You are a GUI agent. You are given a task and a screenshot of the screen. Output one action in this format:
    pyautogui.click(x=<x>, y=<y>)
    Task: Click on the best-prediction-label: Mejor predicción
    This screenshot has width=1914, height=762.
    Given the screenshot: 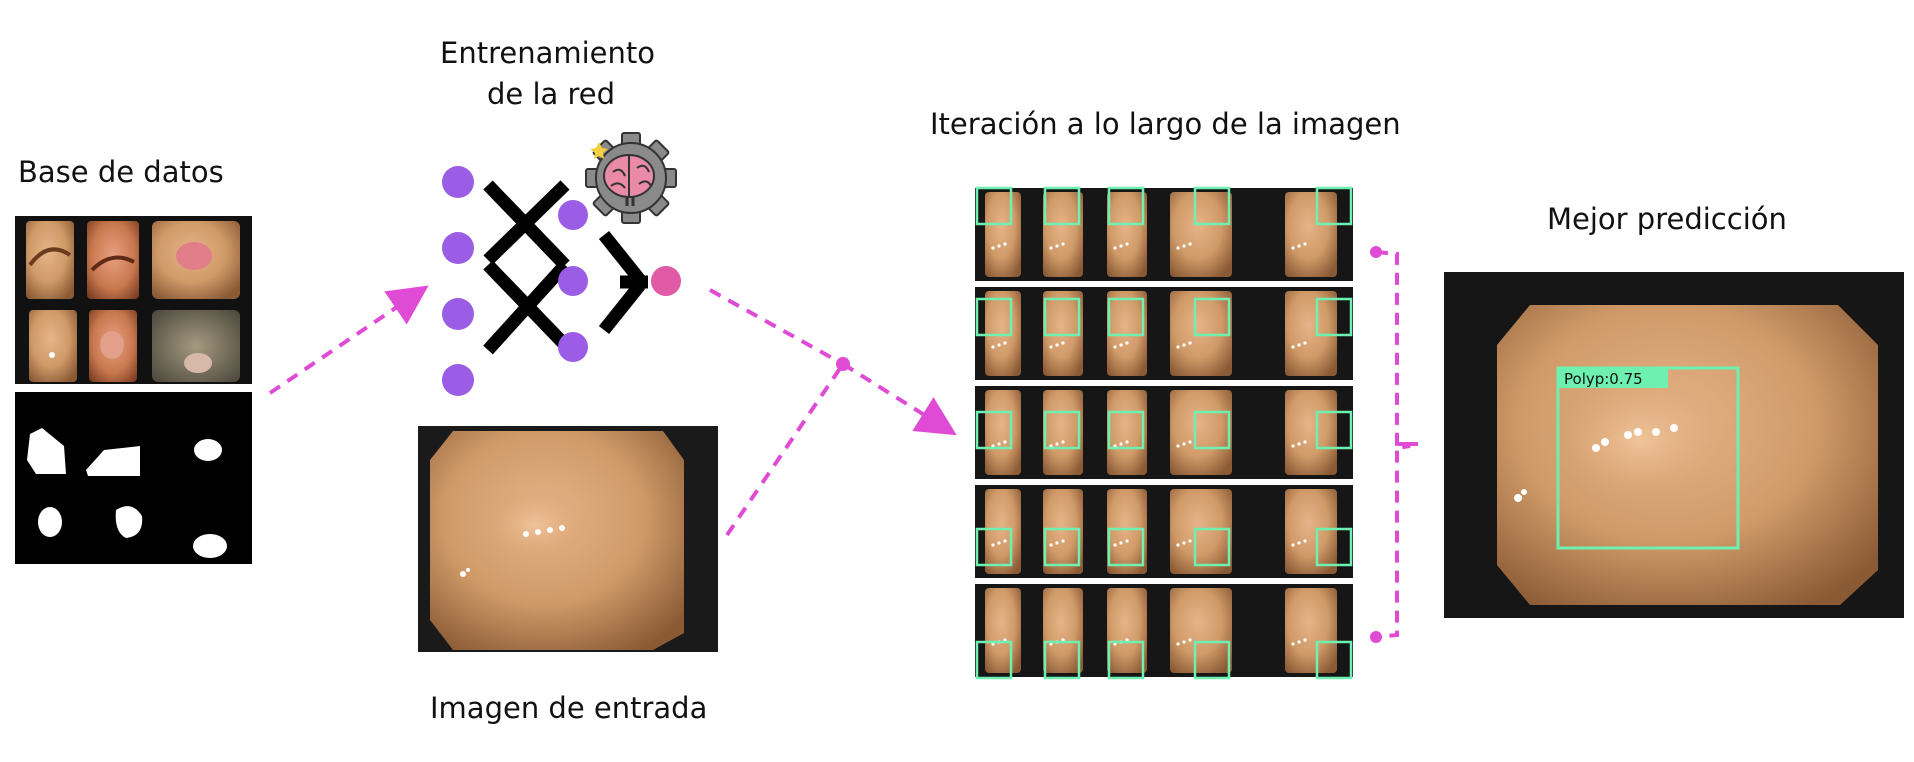 What is the action you would take?
    pyautogui.click(x=1667, y=219)
    